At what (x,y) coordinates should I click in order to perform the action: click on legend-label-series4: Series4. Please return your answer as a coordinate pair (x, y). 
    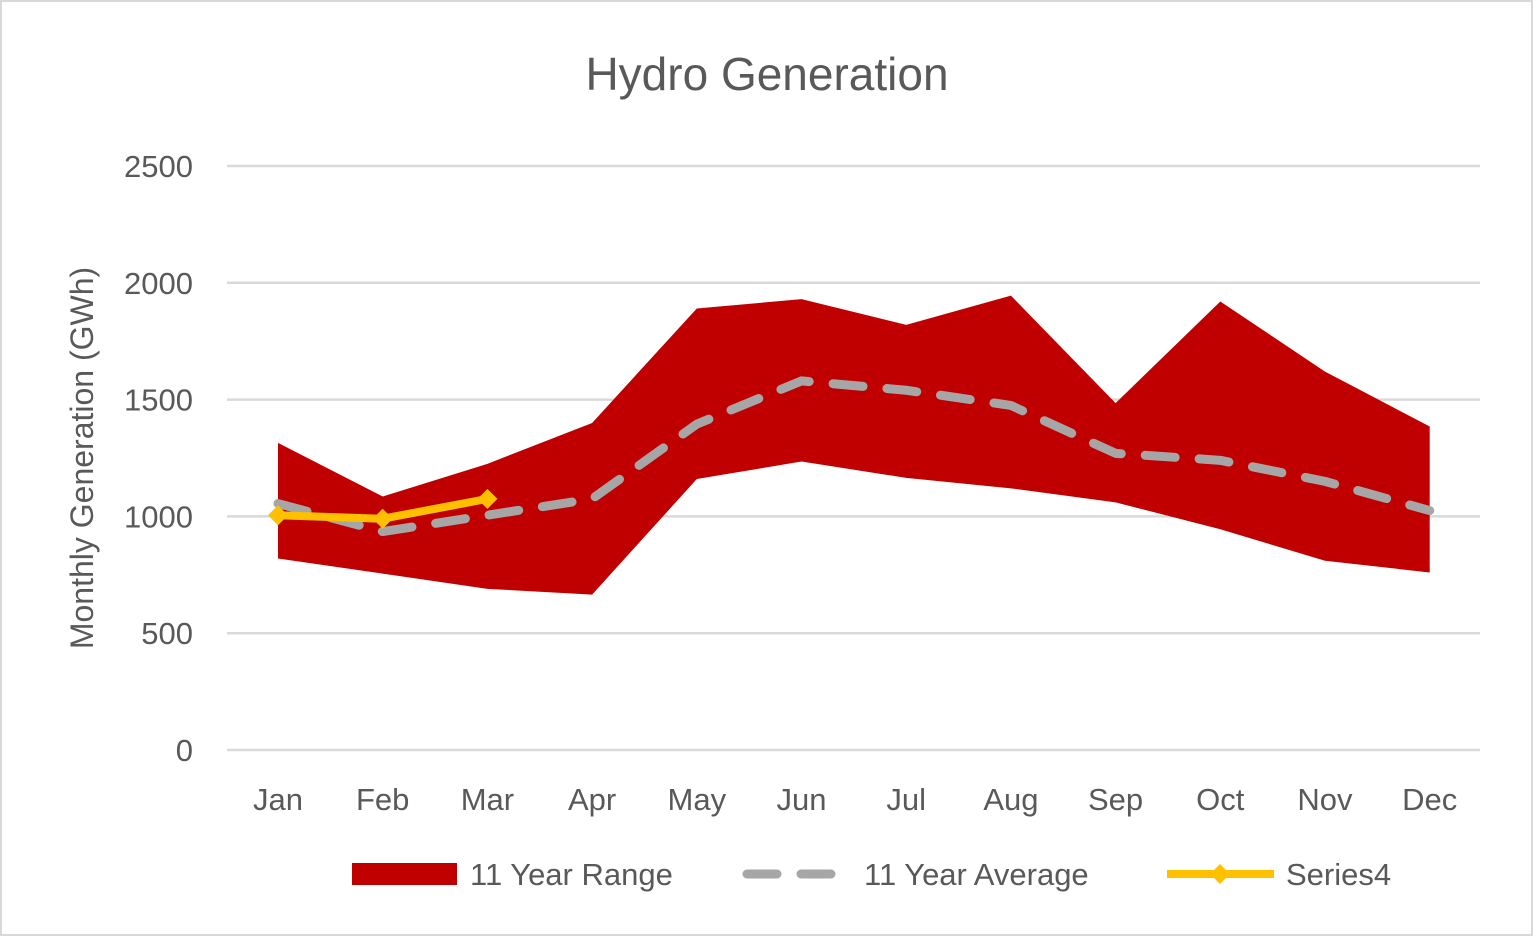
    Looking at the image, I should click on (1338, 874).